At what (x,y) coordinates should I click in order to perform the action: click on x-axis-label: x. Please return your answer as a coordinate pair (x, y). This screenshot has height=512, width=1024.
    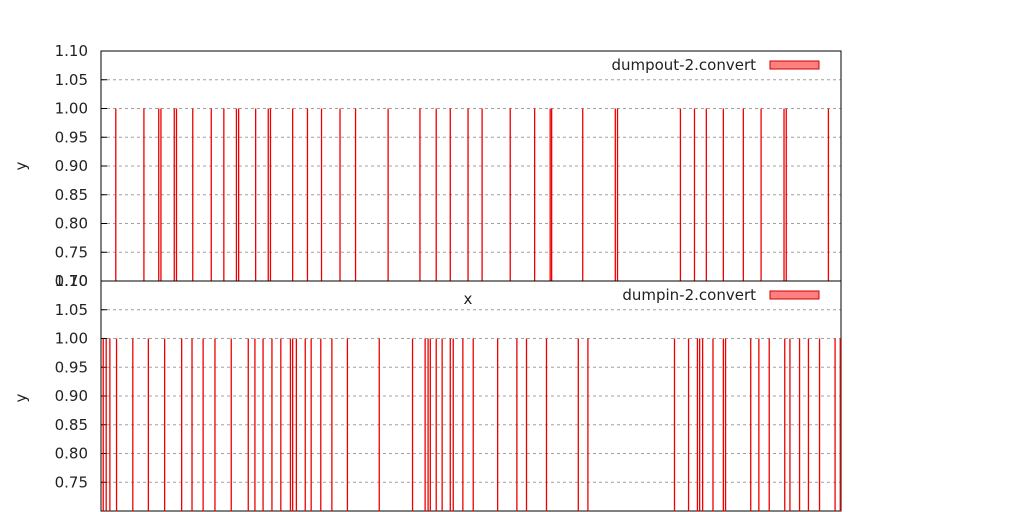
    Looking at the image, I should click on (468, 299).